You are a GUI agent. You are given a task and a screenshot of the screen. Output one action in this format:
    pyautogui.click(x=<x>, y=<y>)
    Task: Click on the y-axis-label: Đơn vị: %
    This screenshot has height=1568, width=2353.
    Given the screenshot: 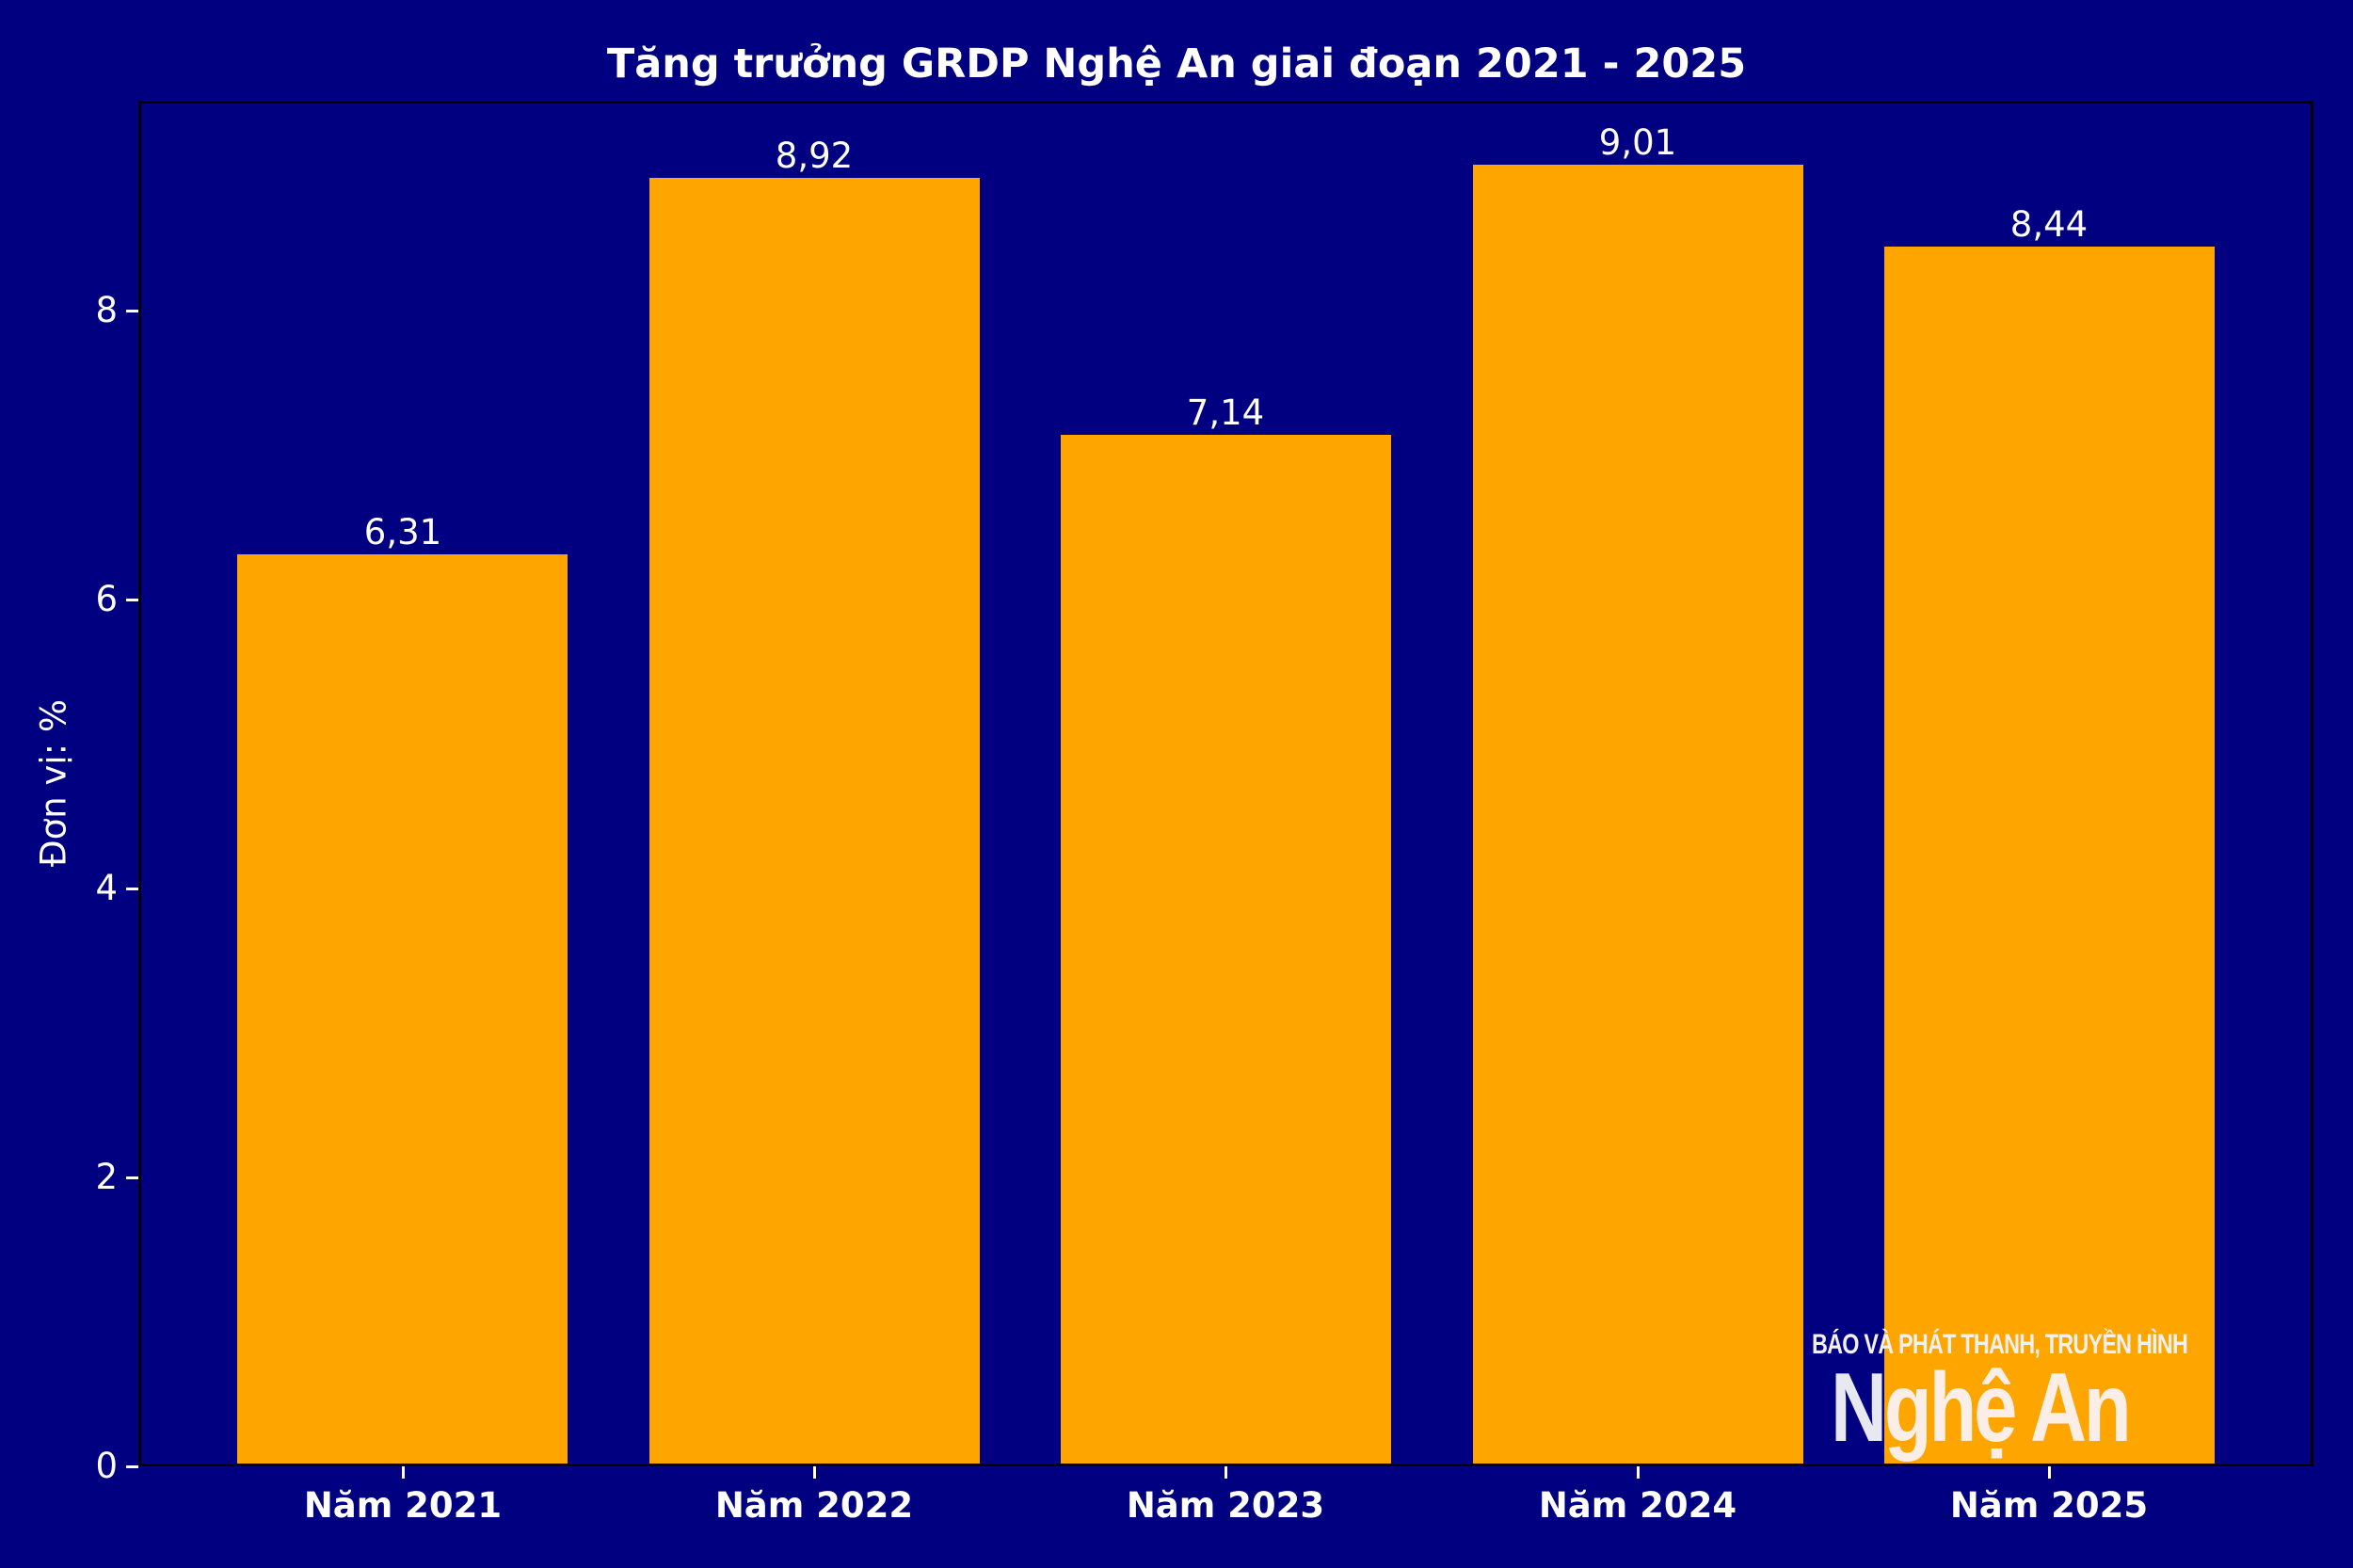 What is the action you would take?
    pyautogui.click(x=54, y=783)
    